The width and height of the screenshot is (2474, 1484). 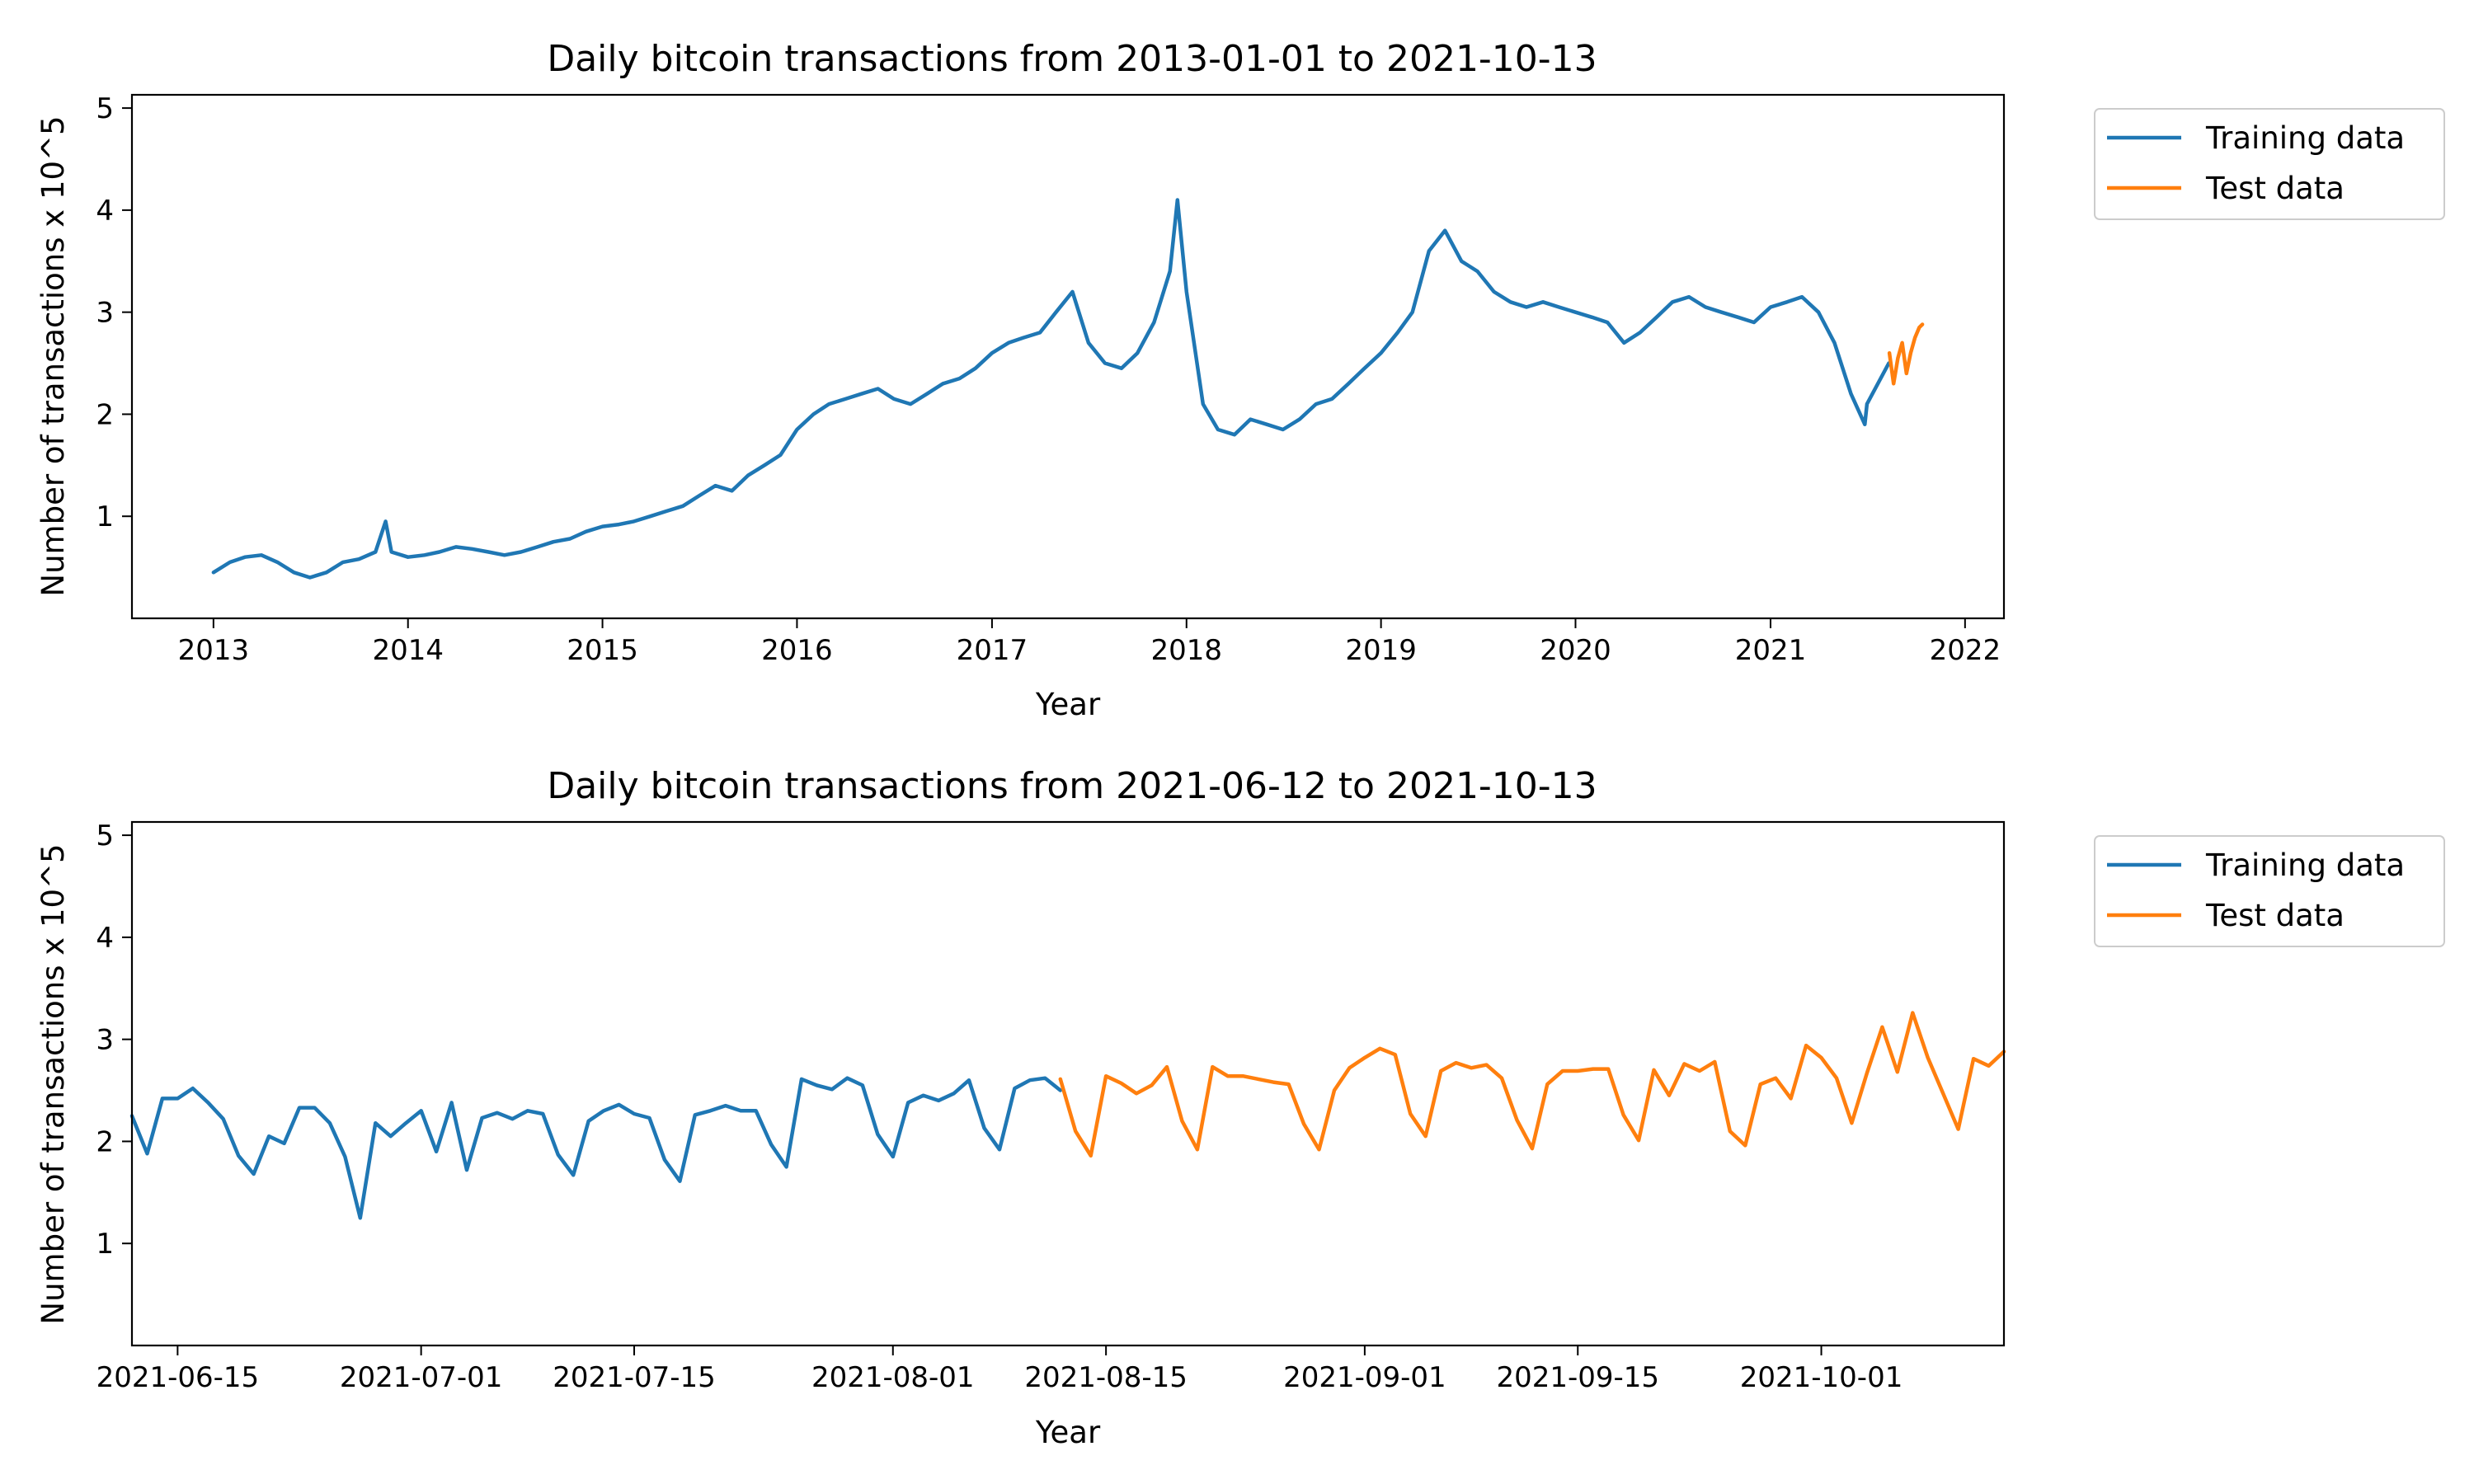 I want to click on series-line-training, so click(x=596, y=1148).